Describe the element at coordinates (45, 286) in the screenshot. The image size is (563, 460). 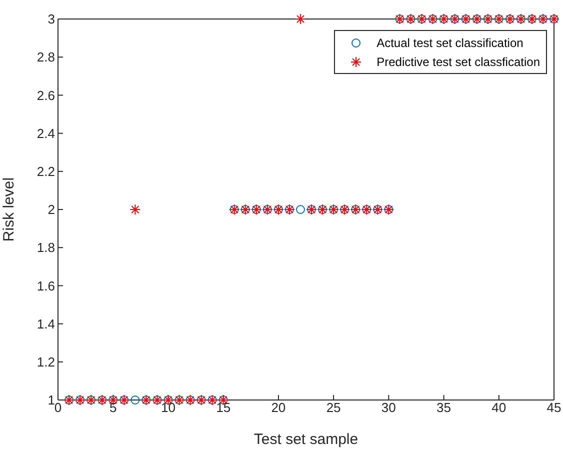
I see `y-tick-label: 1.6` at that location.